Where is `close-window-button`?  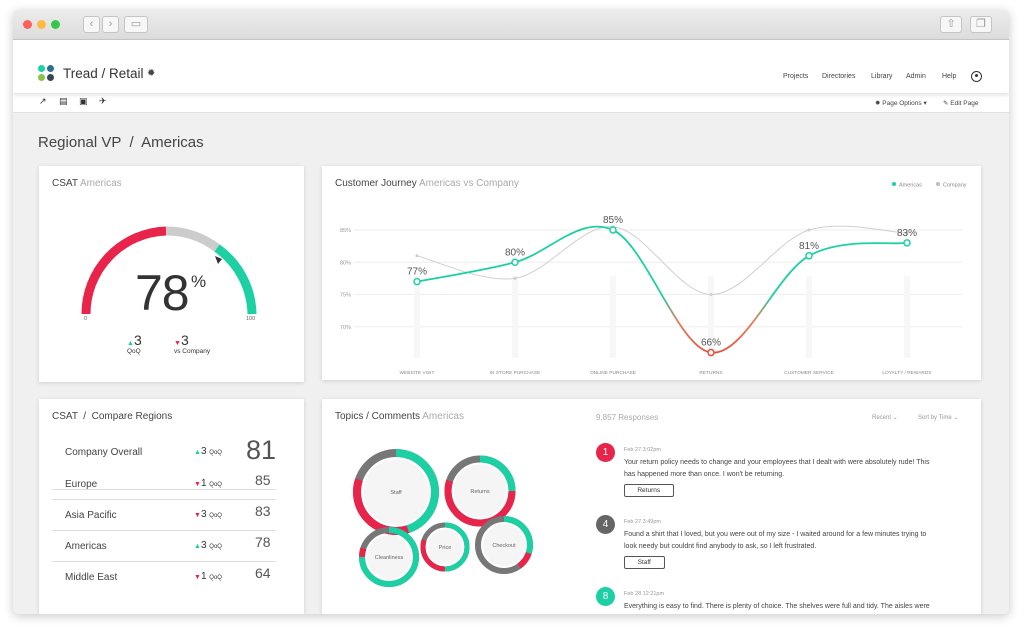
close-window-button is located at coordinates (27, 24).